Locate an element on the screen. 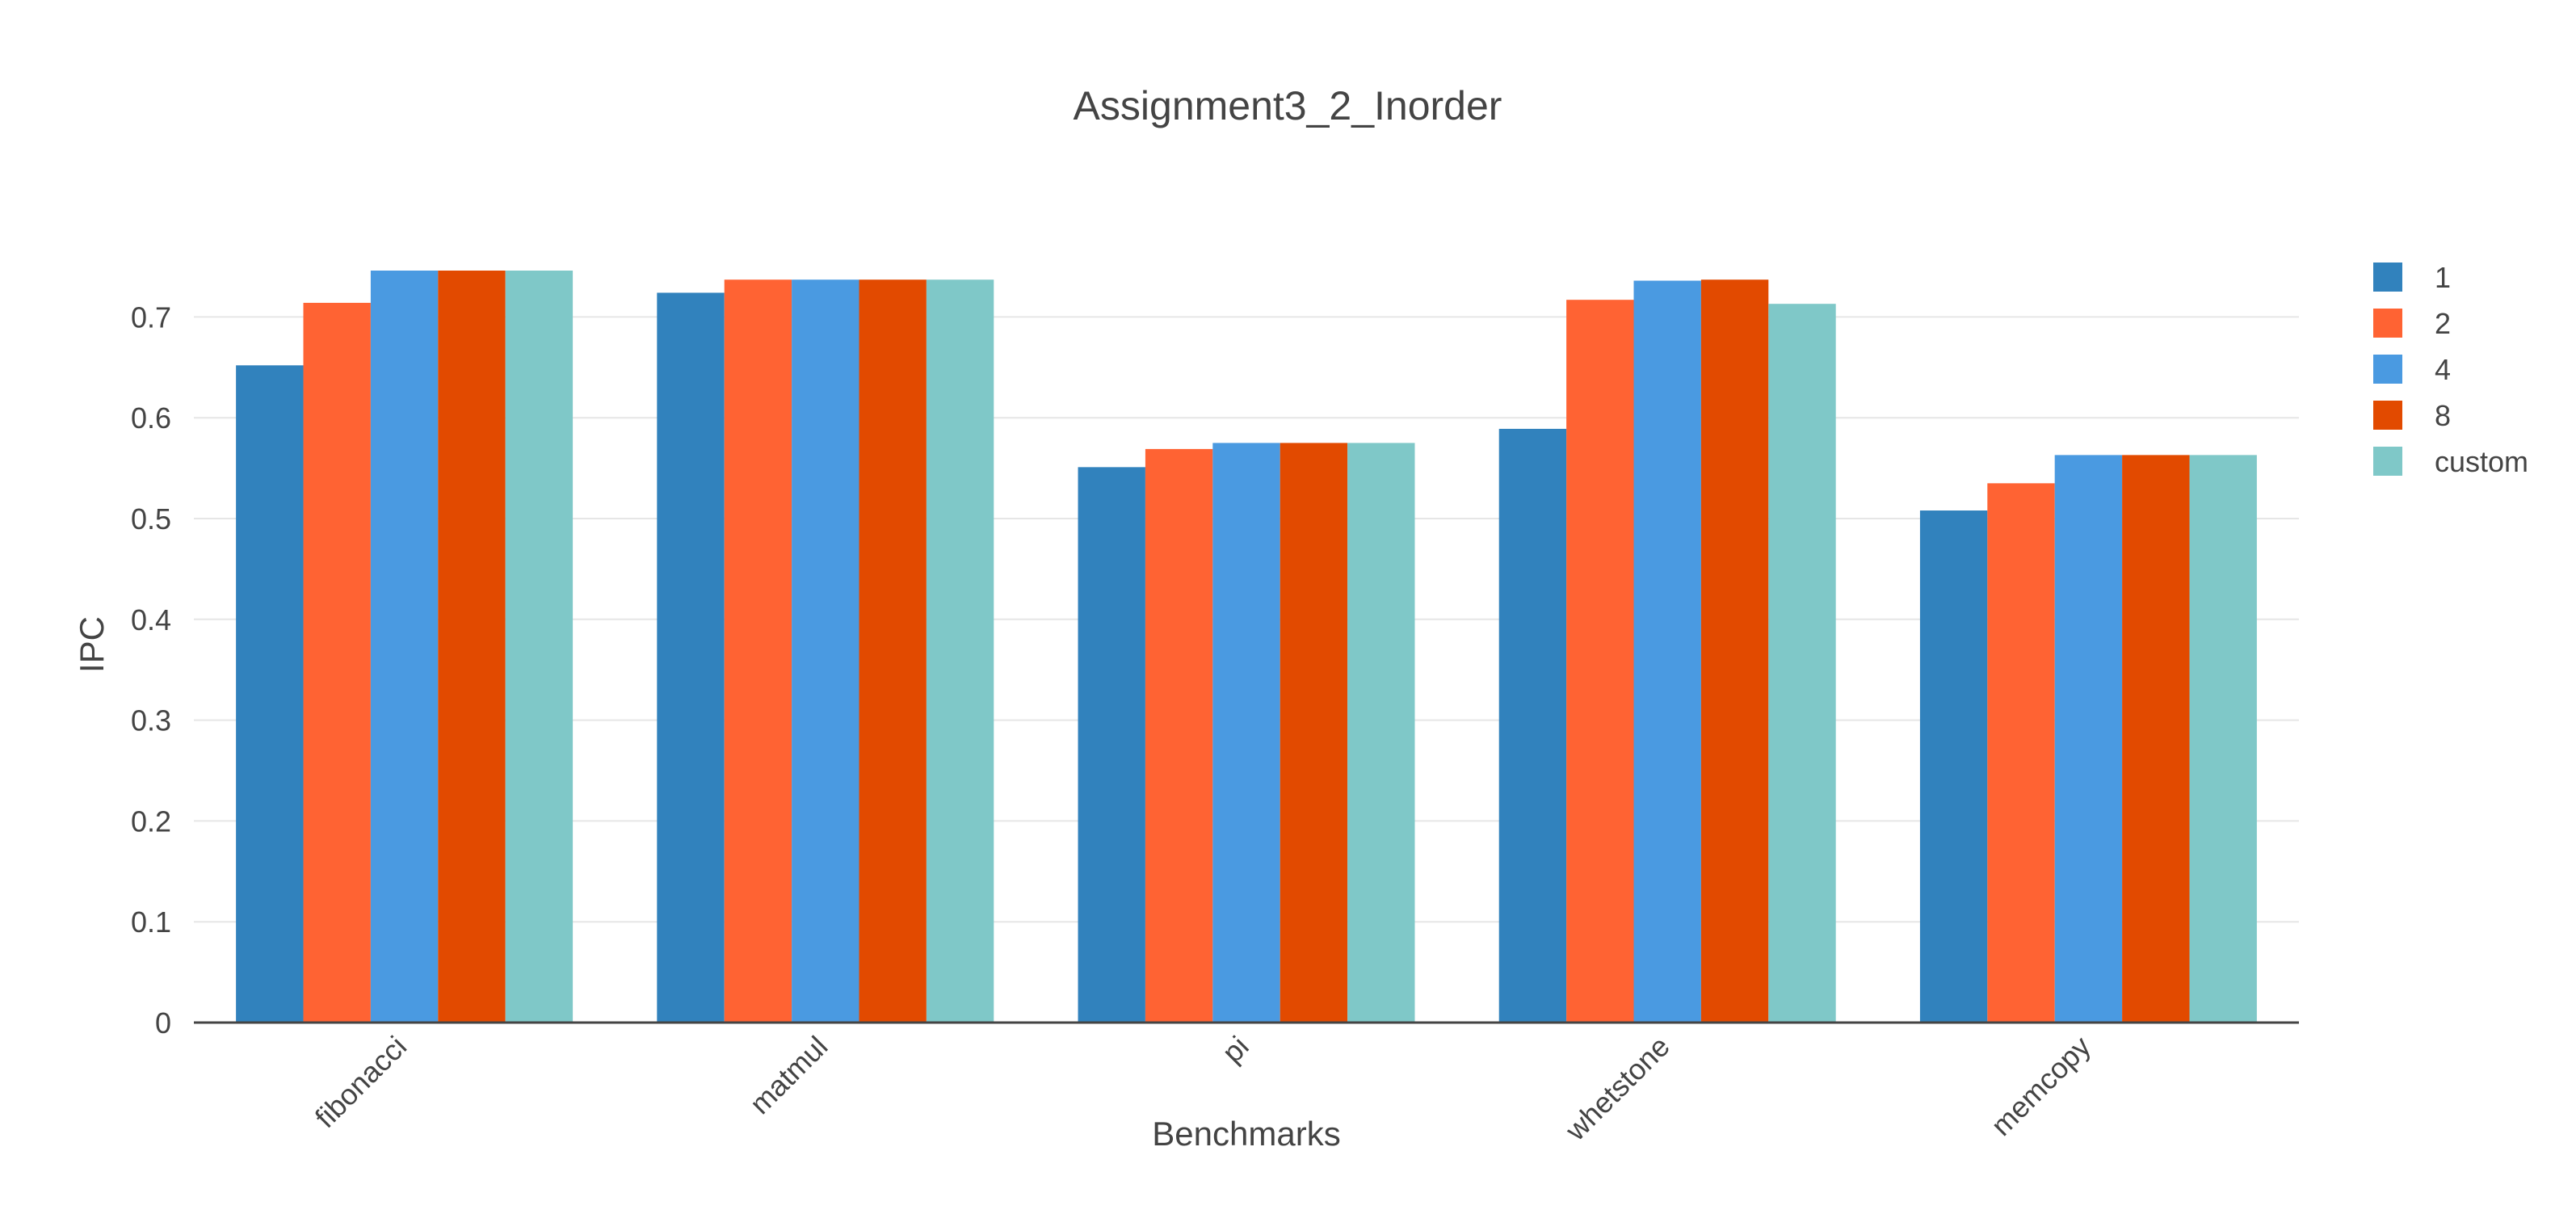 This screenshot has height=1214, width=2576. y-tick-label: 0.7 is located at coordinates (151, 317).